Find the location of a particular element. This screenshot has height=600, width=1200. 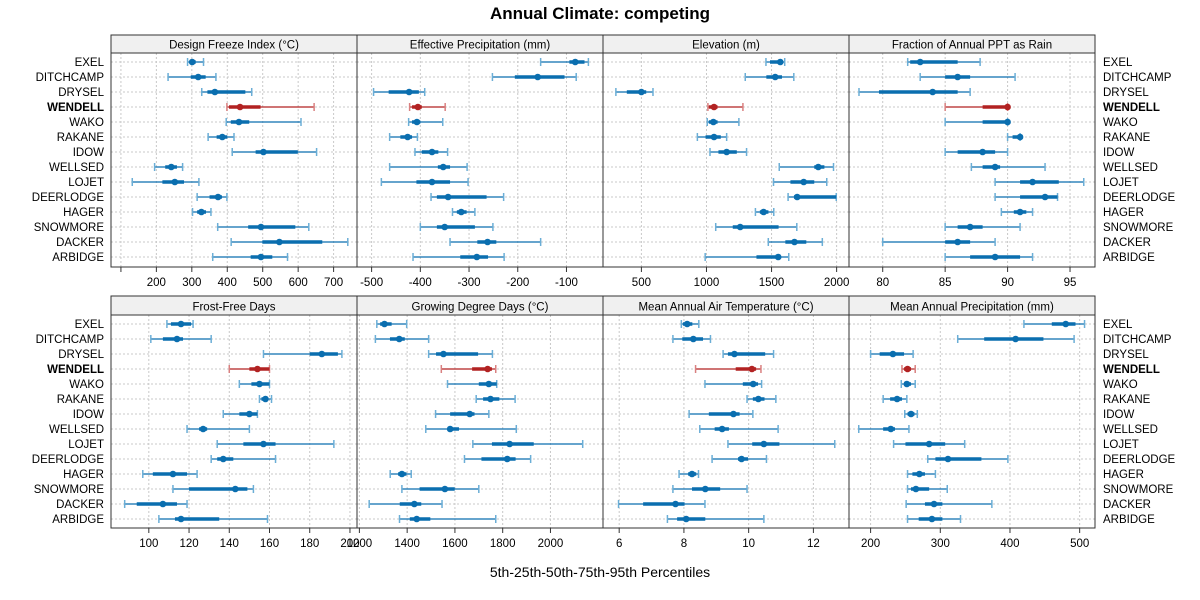

site-label-right: WAKO is located at coordinates (1120, 385).